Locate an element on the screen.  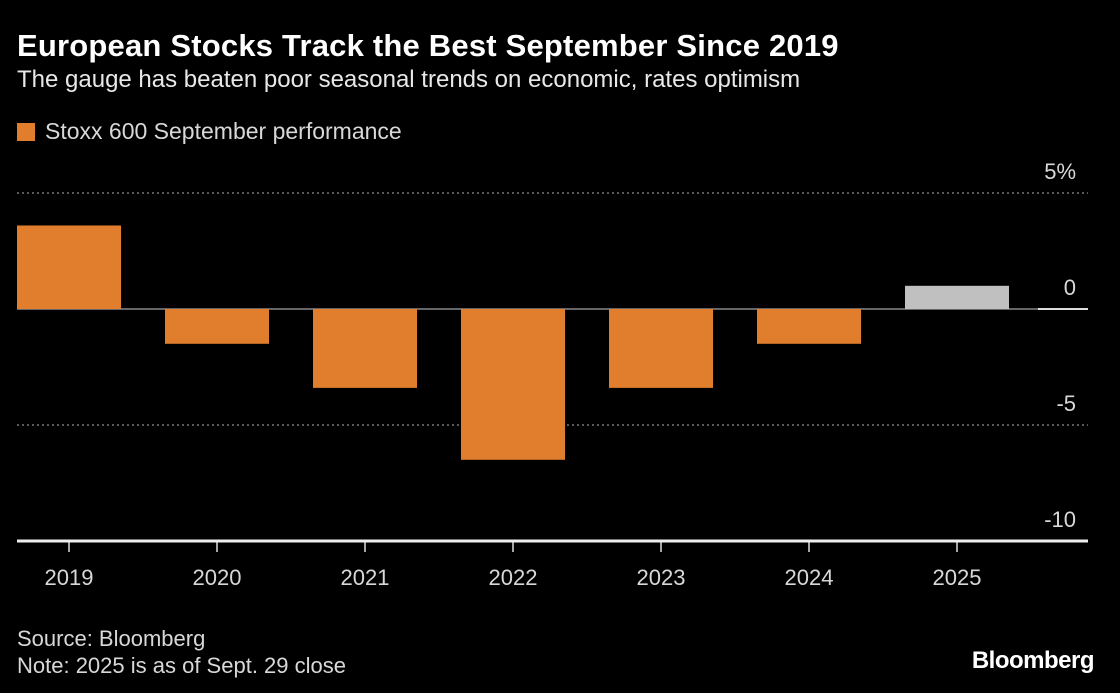
bar-2019 is located at coordinates (69, 267).